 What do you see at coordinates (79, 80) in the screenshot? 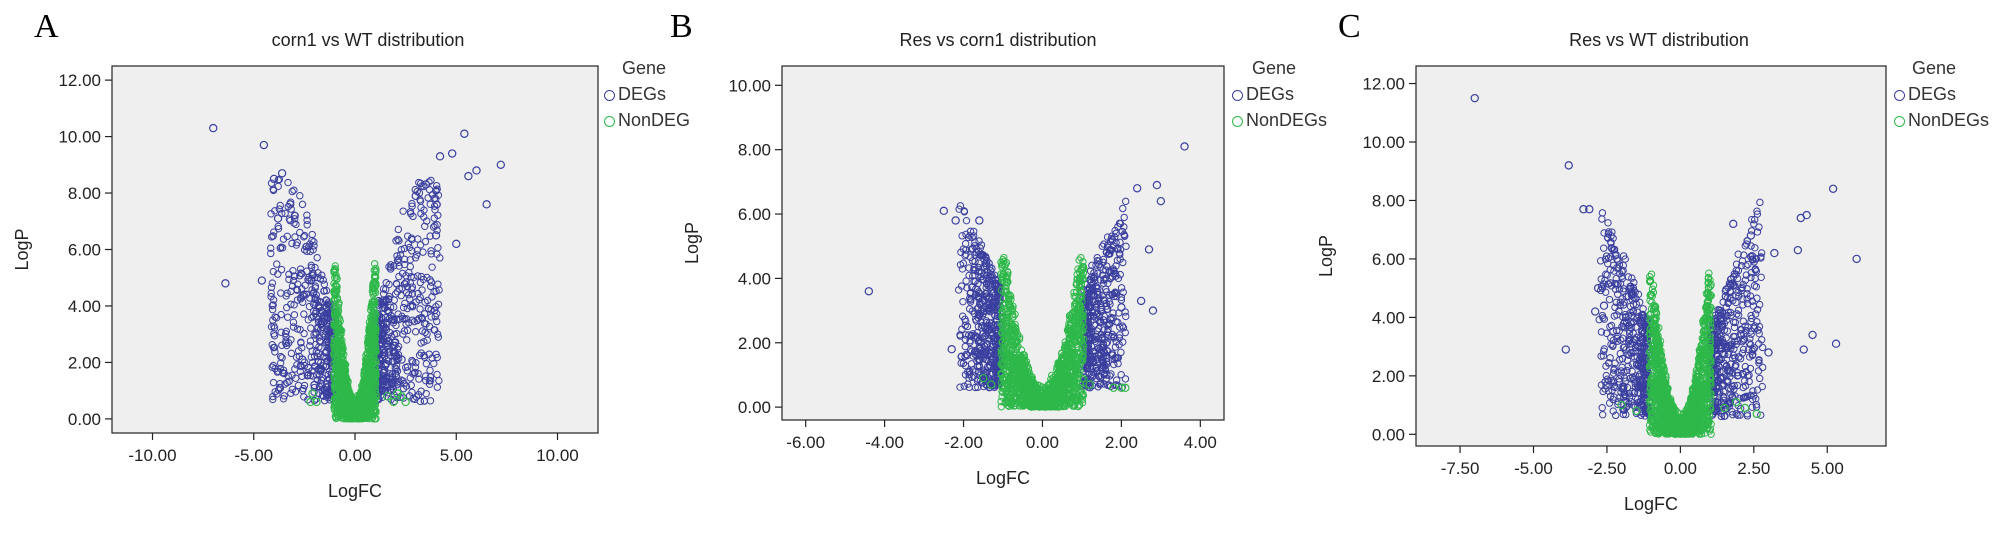
I see `y-tick-label: 12.00` at bounding box center [79, 80].